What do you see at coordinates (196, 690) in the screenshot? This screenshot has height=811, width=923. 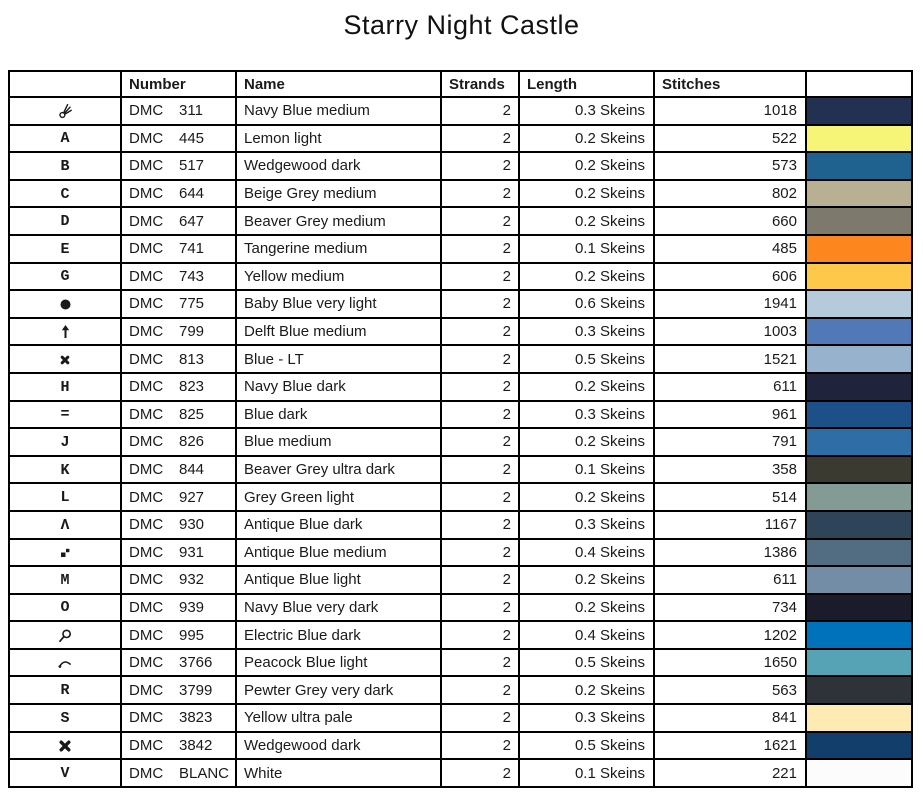 I see `color-code: 3799` at bounding box center [196, 690].